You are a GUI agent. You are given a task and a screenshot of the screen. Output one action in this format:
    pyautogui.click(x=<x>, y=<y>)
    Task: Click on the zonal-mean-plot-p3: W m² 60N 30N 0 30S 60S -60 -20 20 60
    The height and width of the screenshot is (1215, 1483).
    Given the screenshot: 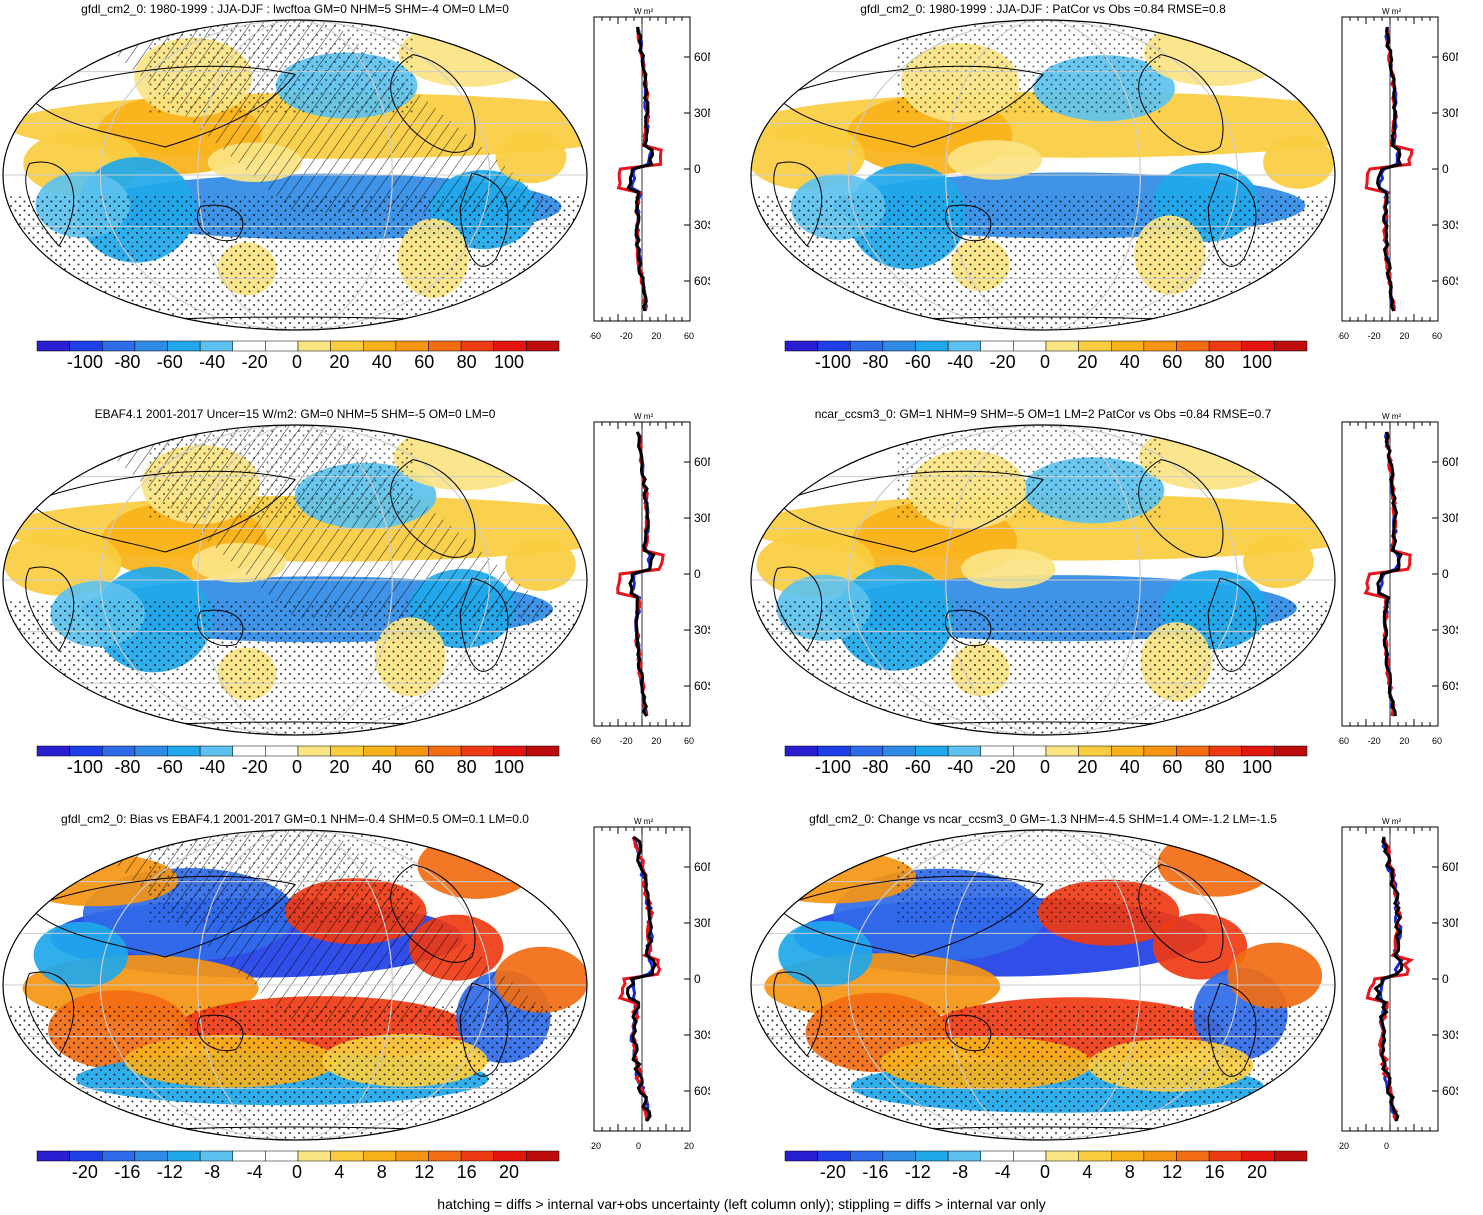 What is the action you would take?
    pyautogui.click(x=650, y=579)
    